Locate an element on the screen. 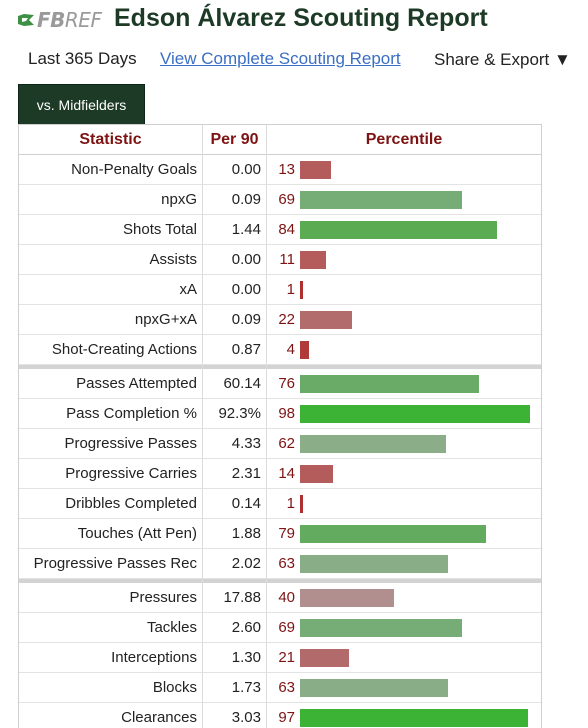  stat-name: npxG+xA is located at coordinates (165, 319).